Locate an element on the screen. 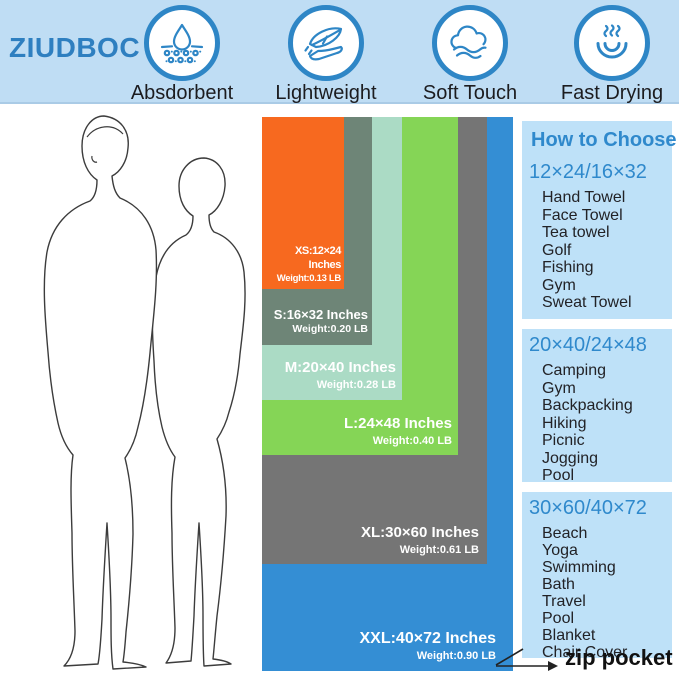  zip-pocket-arrow is located at coordinates (526, 659).